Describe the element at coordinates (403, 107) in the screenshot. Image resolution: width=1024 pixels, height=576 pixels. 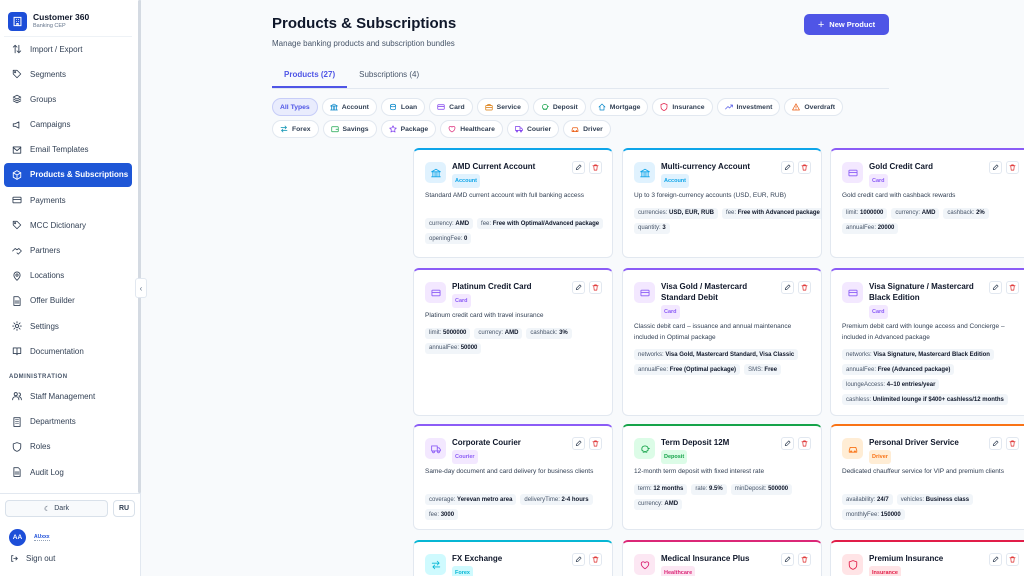
I see `filter-chip-loan: Loan` at that location.